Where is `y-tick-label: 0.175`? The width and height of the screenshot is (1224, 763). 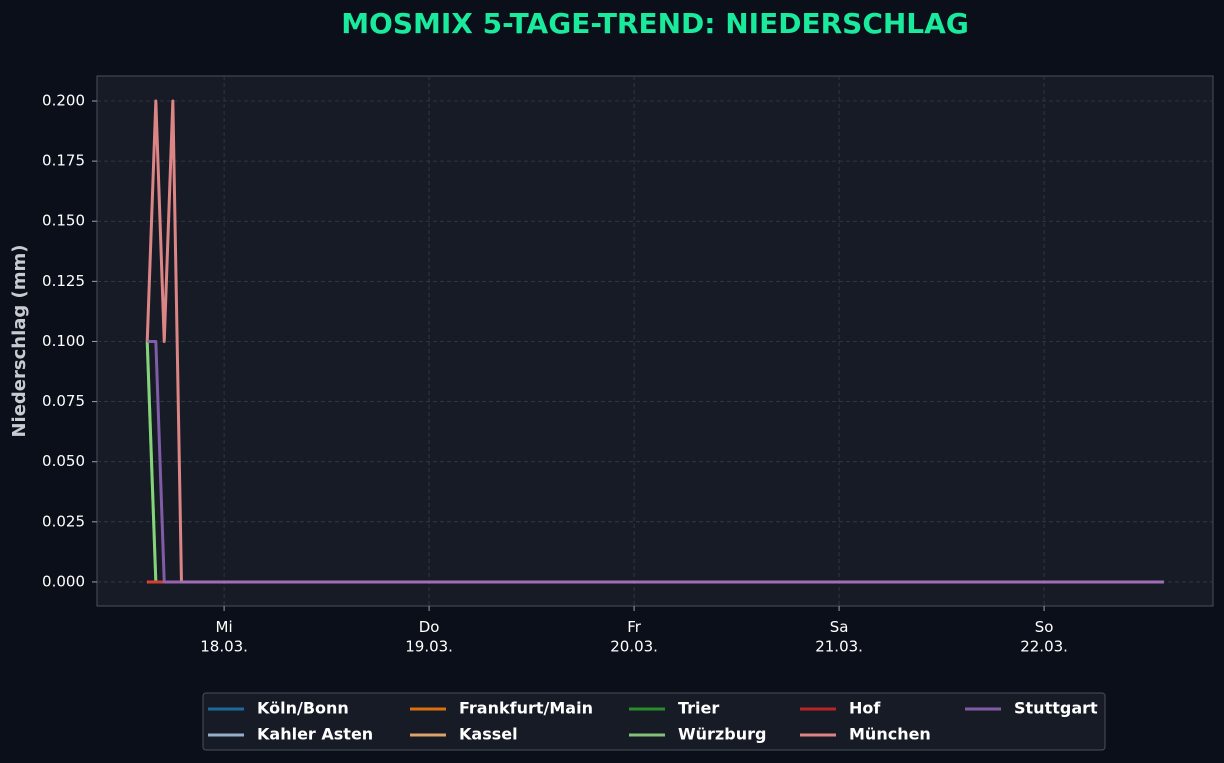
y-tick-label: 0.175 is located at coordinates (63, 161).